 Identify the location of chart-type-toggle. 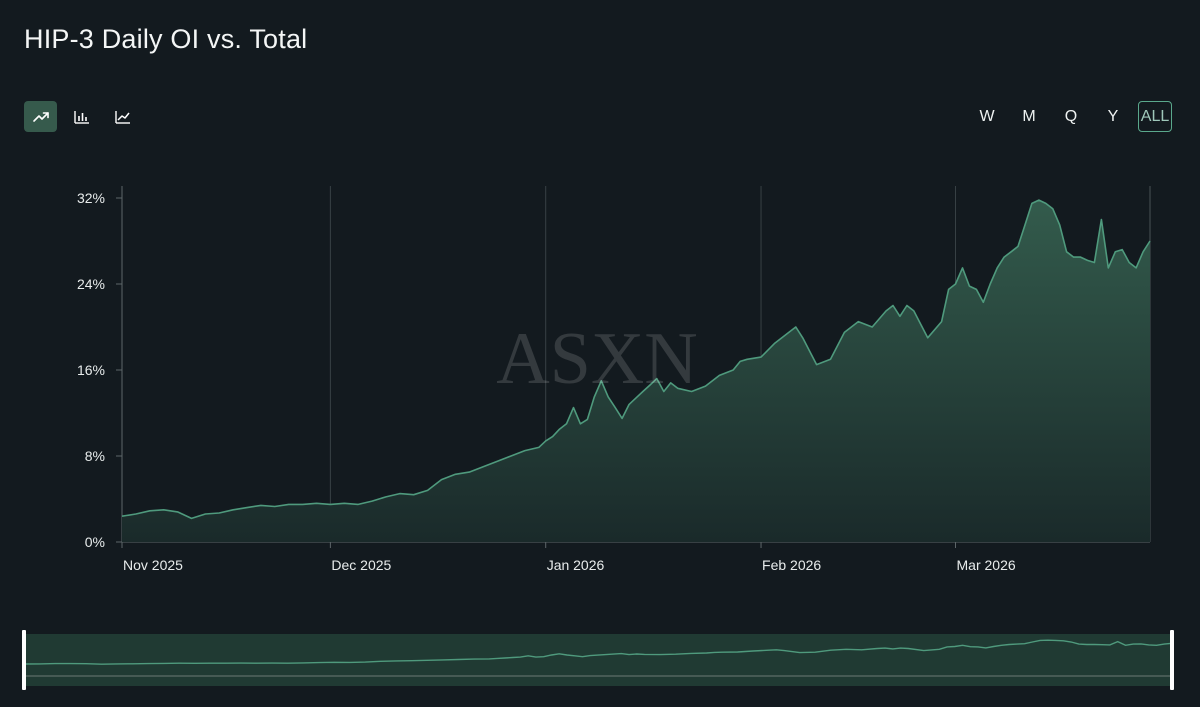
(81, 116).